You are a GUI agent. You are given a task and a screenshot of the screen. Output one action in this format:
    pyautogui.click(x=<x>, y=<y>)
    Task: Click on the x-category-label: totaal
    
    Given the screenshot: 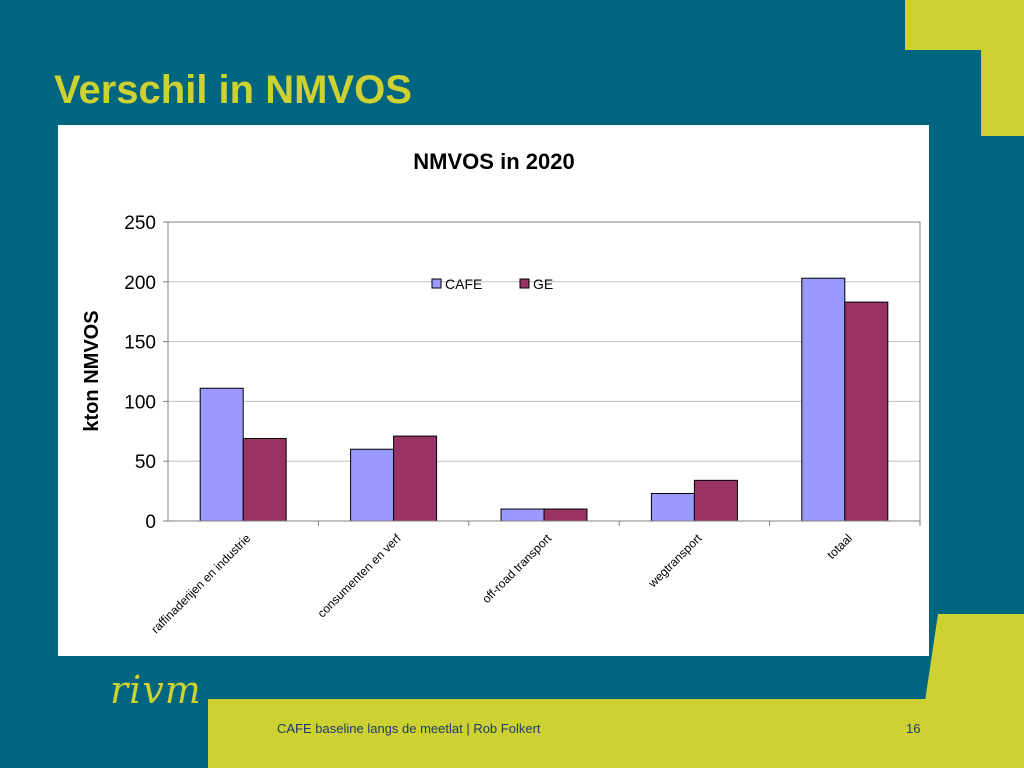 What is the action you would take?
    pyautogui.click(x=839, y=546)
    